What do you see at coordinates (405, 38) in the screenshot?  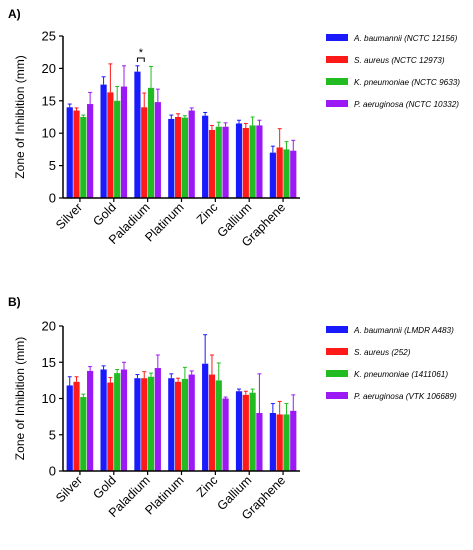 I see `legend-label: A. baumannii (NCTC 12156)` at bounding box center [405, 38].